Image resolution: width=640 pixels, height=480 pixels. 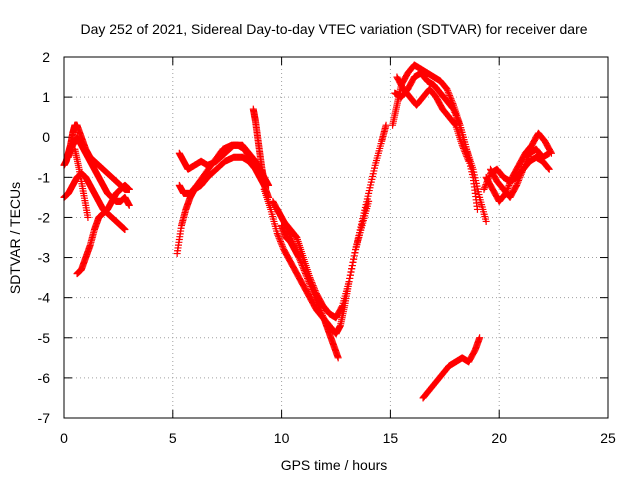 I want to click on x-tick-label: 0, so click(x=64, y=438).